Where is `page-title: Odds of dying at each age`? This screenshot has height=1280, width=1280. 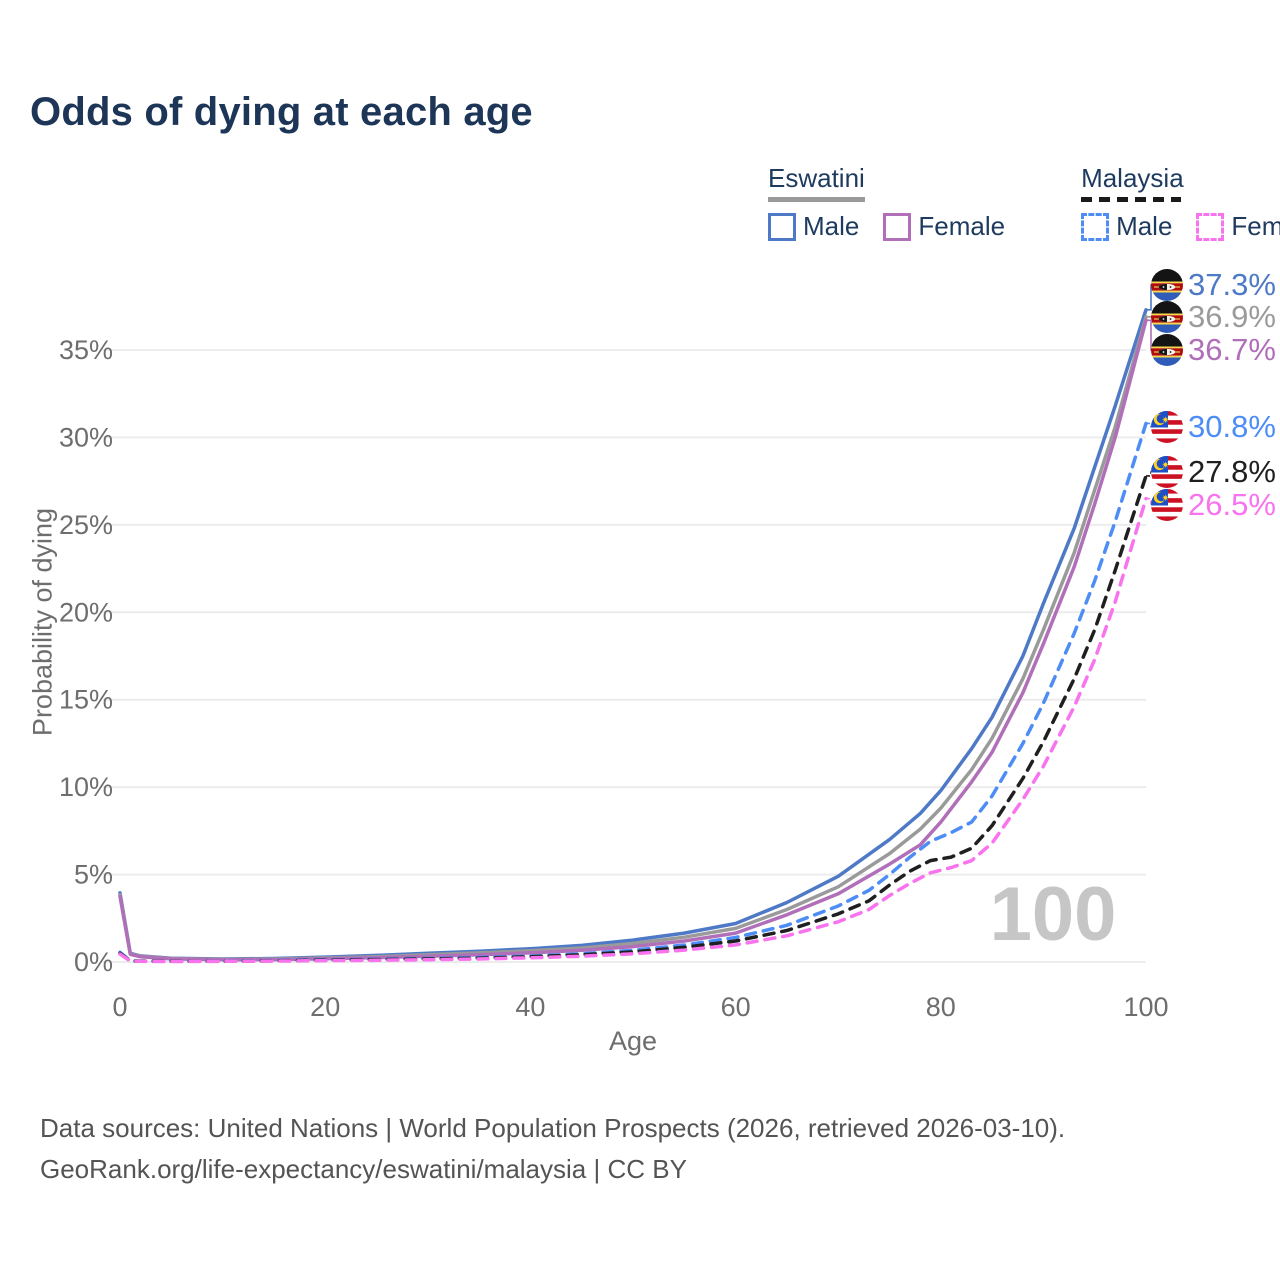
page-title: Odds of dying at each age is located at coordinates (281, 112).